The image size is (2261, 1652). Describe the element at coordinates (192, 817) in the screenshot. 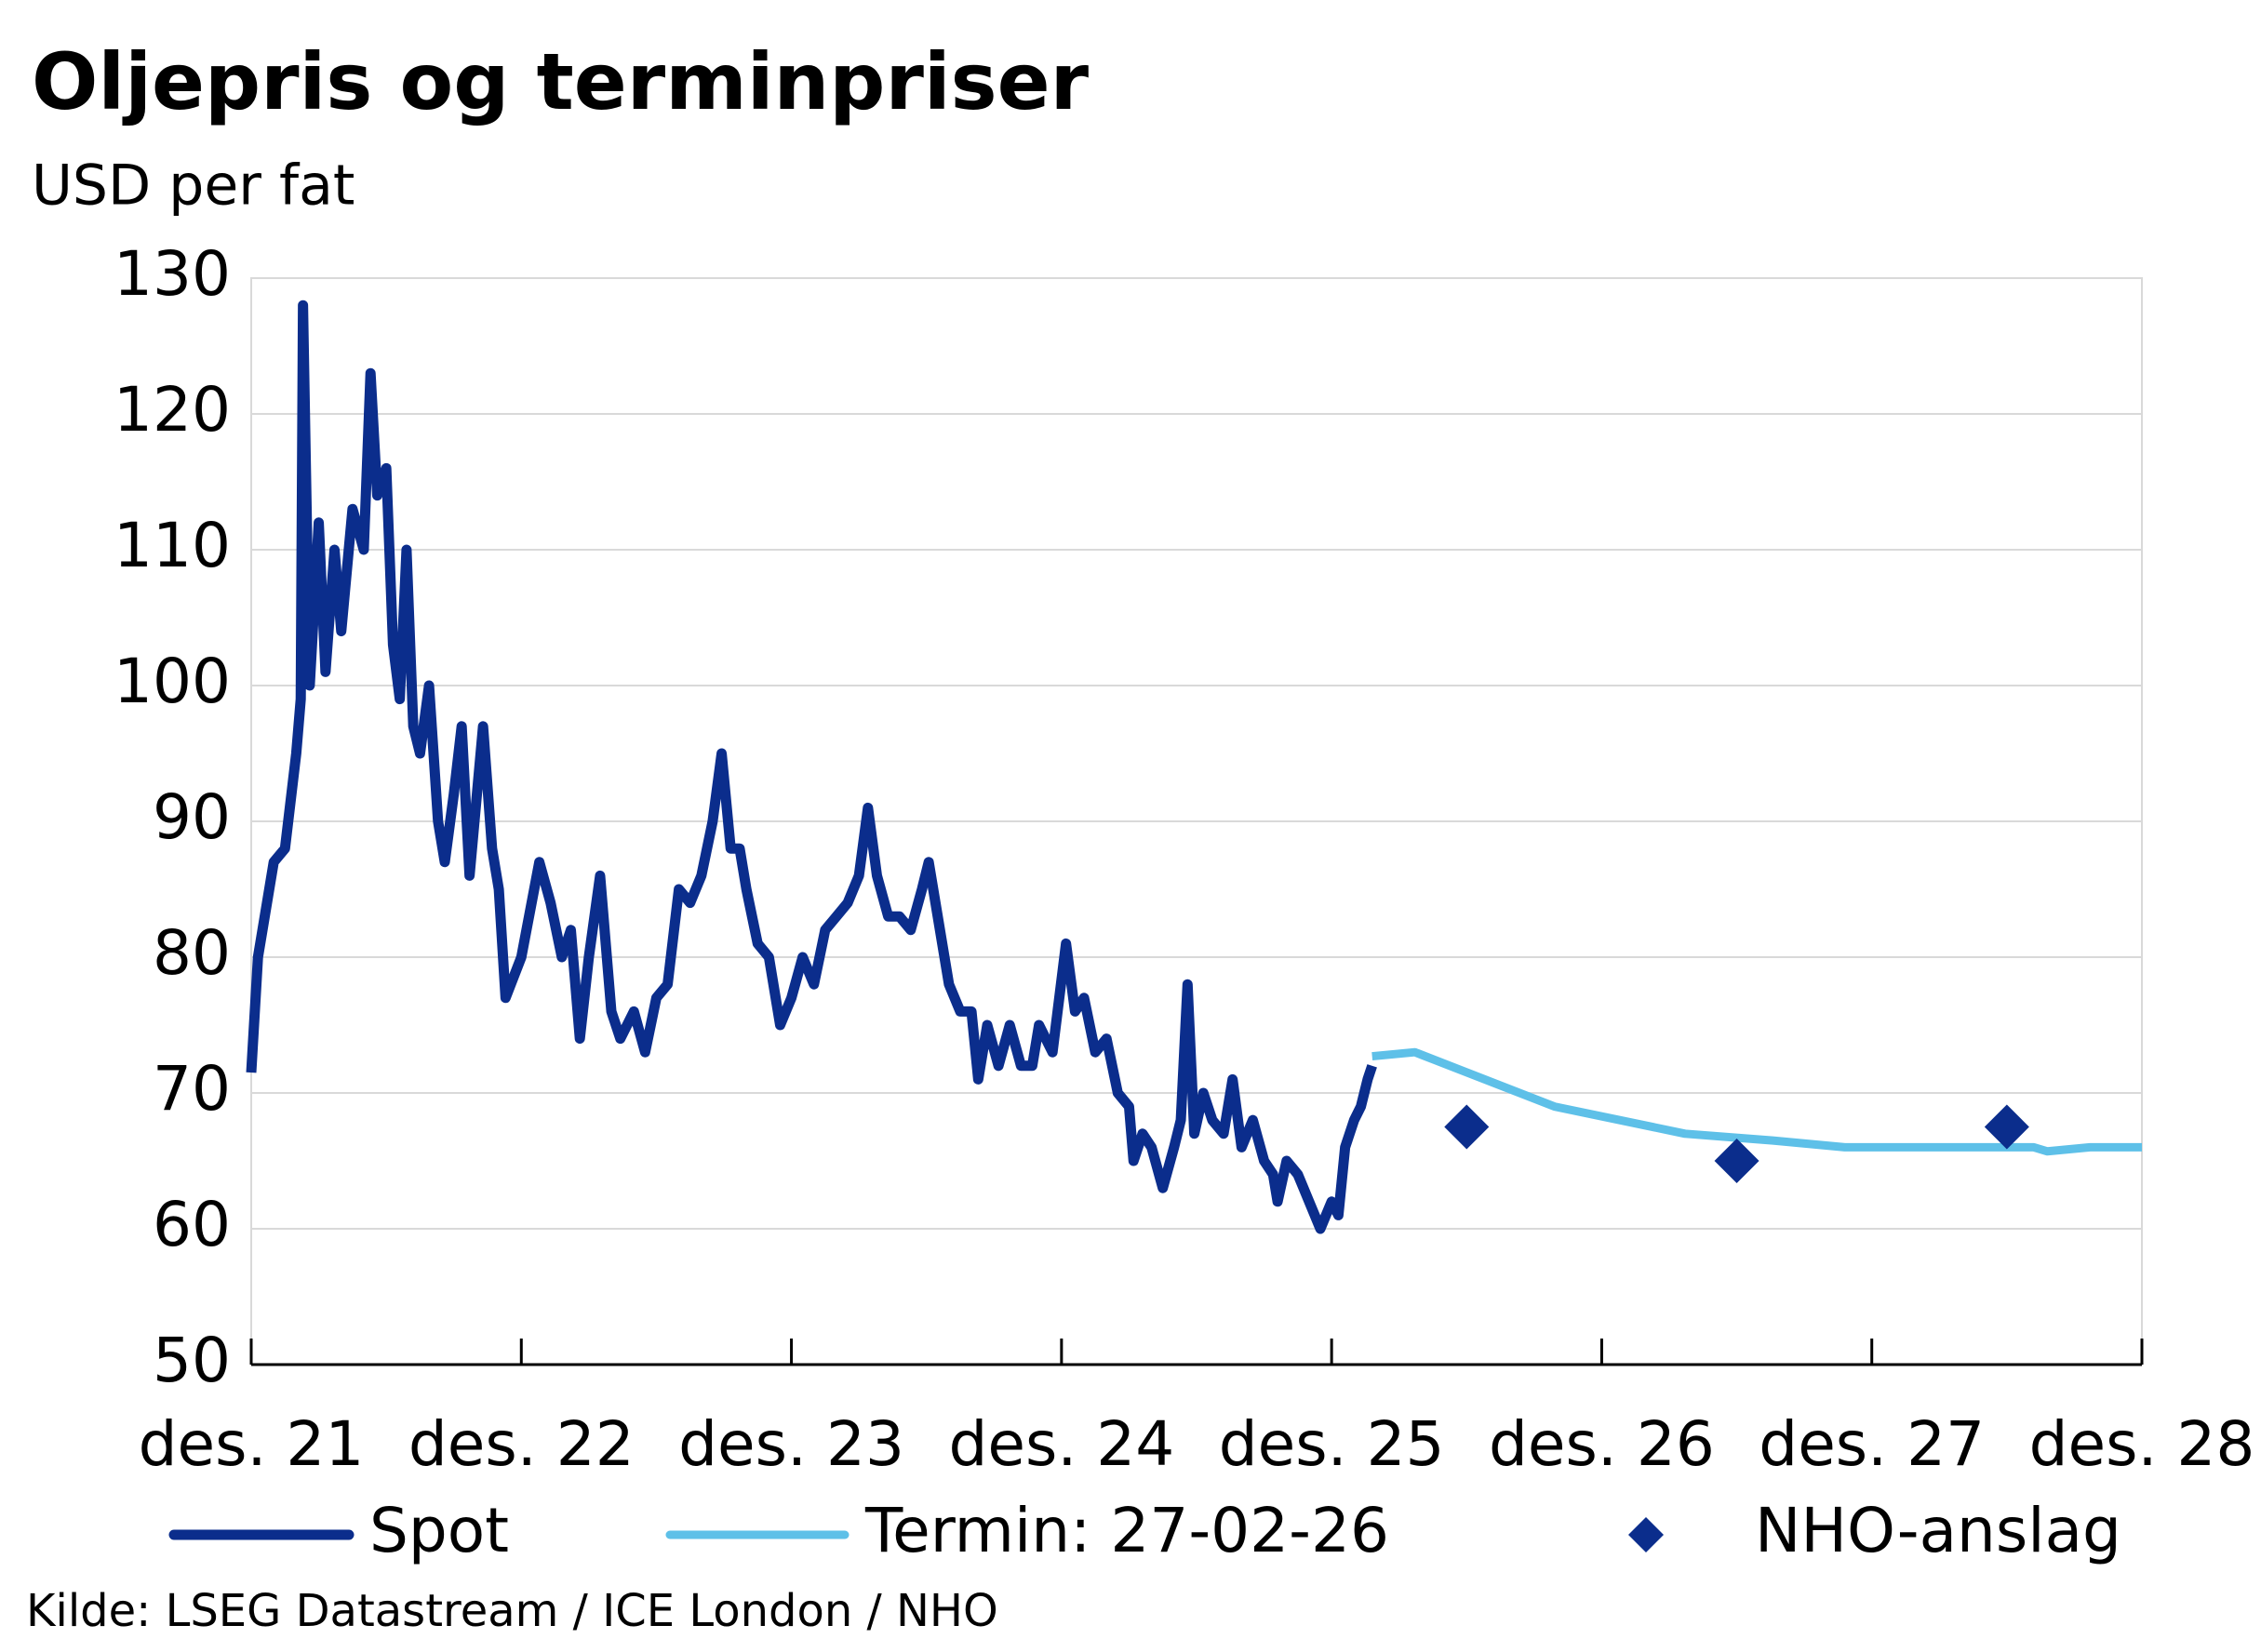

I see `y-tick-label: 90` at that location.